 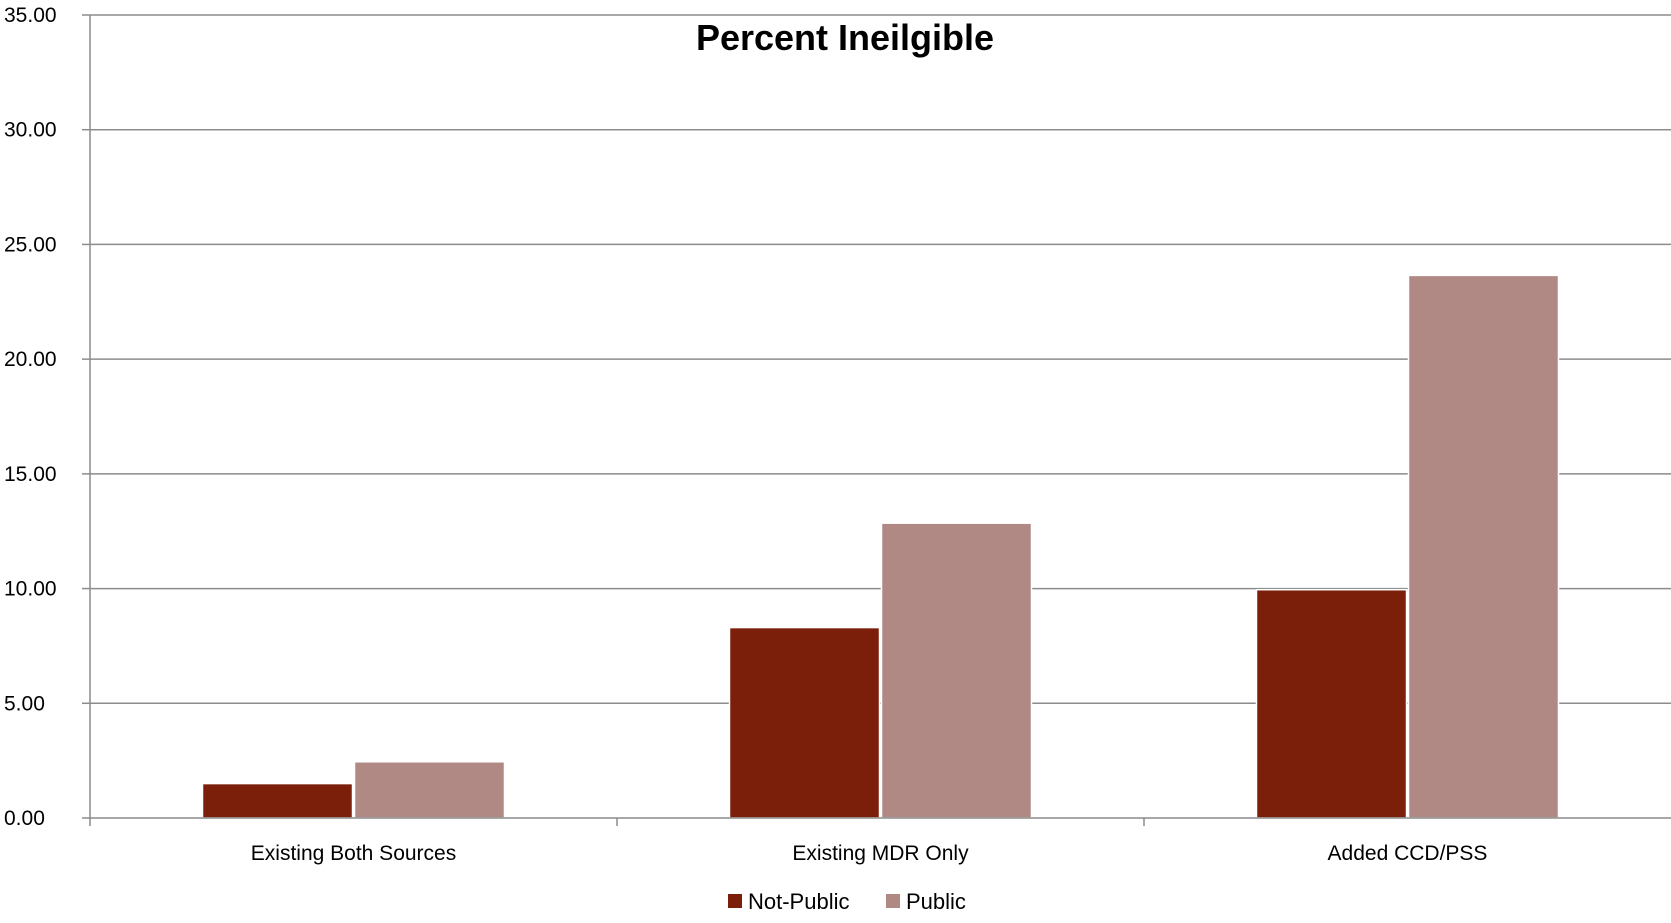 I want to click on y-tick-label: 35.00, so click(x=30, y=15).